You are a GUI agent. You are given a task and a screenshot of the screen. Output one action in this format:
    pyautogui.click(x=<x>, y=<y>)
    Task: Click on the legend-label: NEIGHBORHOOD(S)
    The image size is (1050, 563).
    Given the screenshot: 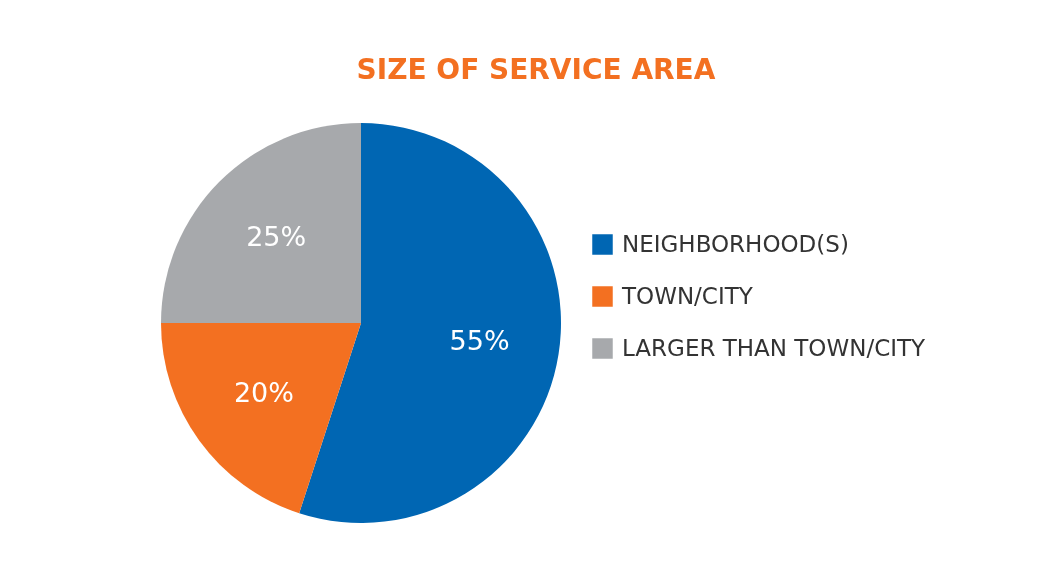 What is the action you would take?
    pyautogui.click(x=735, y=243)
    